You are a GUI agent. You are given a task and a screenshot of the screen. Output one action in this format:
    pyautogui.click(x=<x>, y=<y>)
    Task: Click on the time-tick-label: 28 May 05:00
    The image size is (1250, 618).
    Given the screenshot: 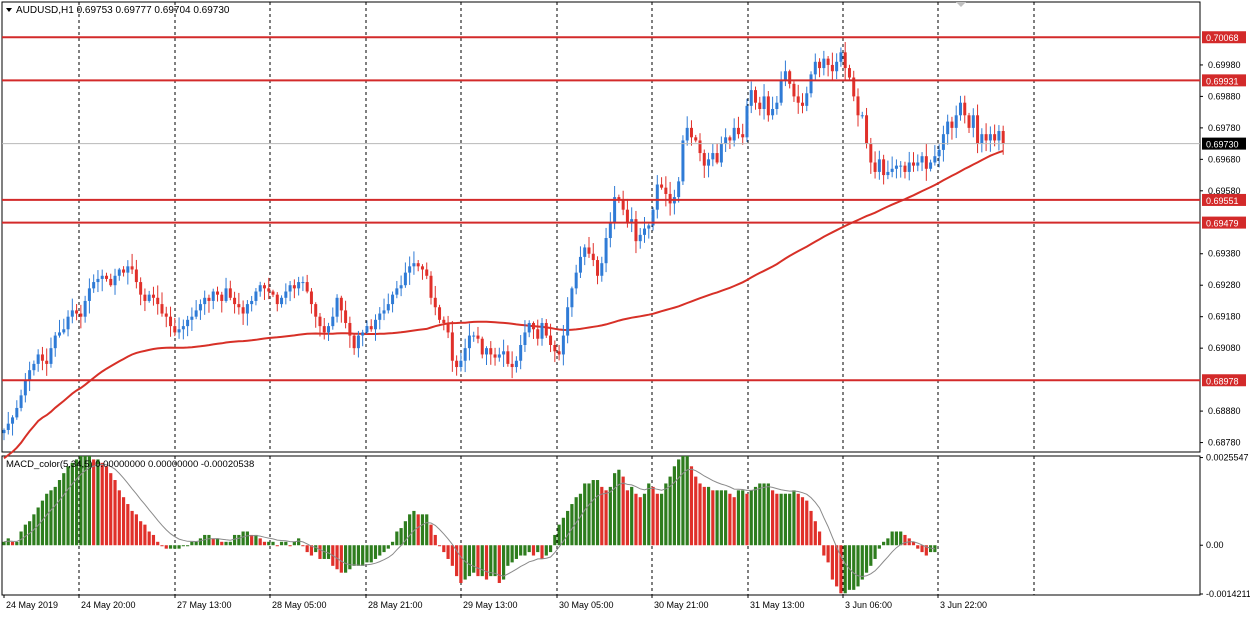 What is the action you would take?
    pyautogui.click(x=299, y=605)
    